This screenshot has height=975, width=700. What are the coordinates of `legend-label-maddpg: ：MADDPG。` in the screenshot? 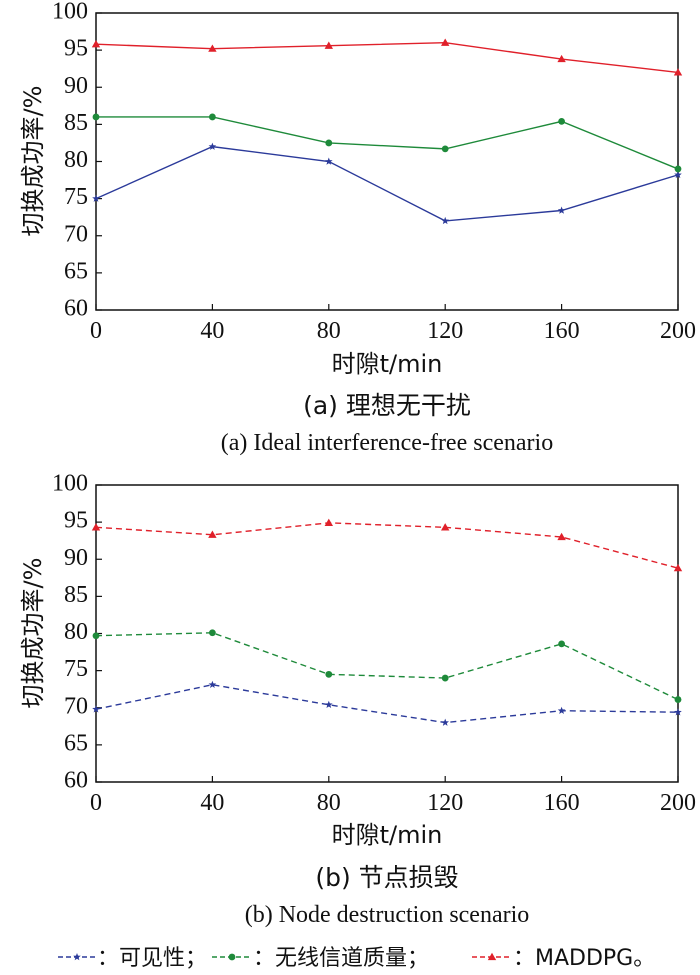 It's located at (584, 958).